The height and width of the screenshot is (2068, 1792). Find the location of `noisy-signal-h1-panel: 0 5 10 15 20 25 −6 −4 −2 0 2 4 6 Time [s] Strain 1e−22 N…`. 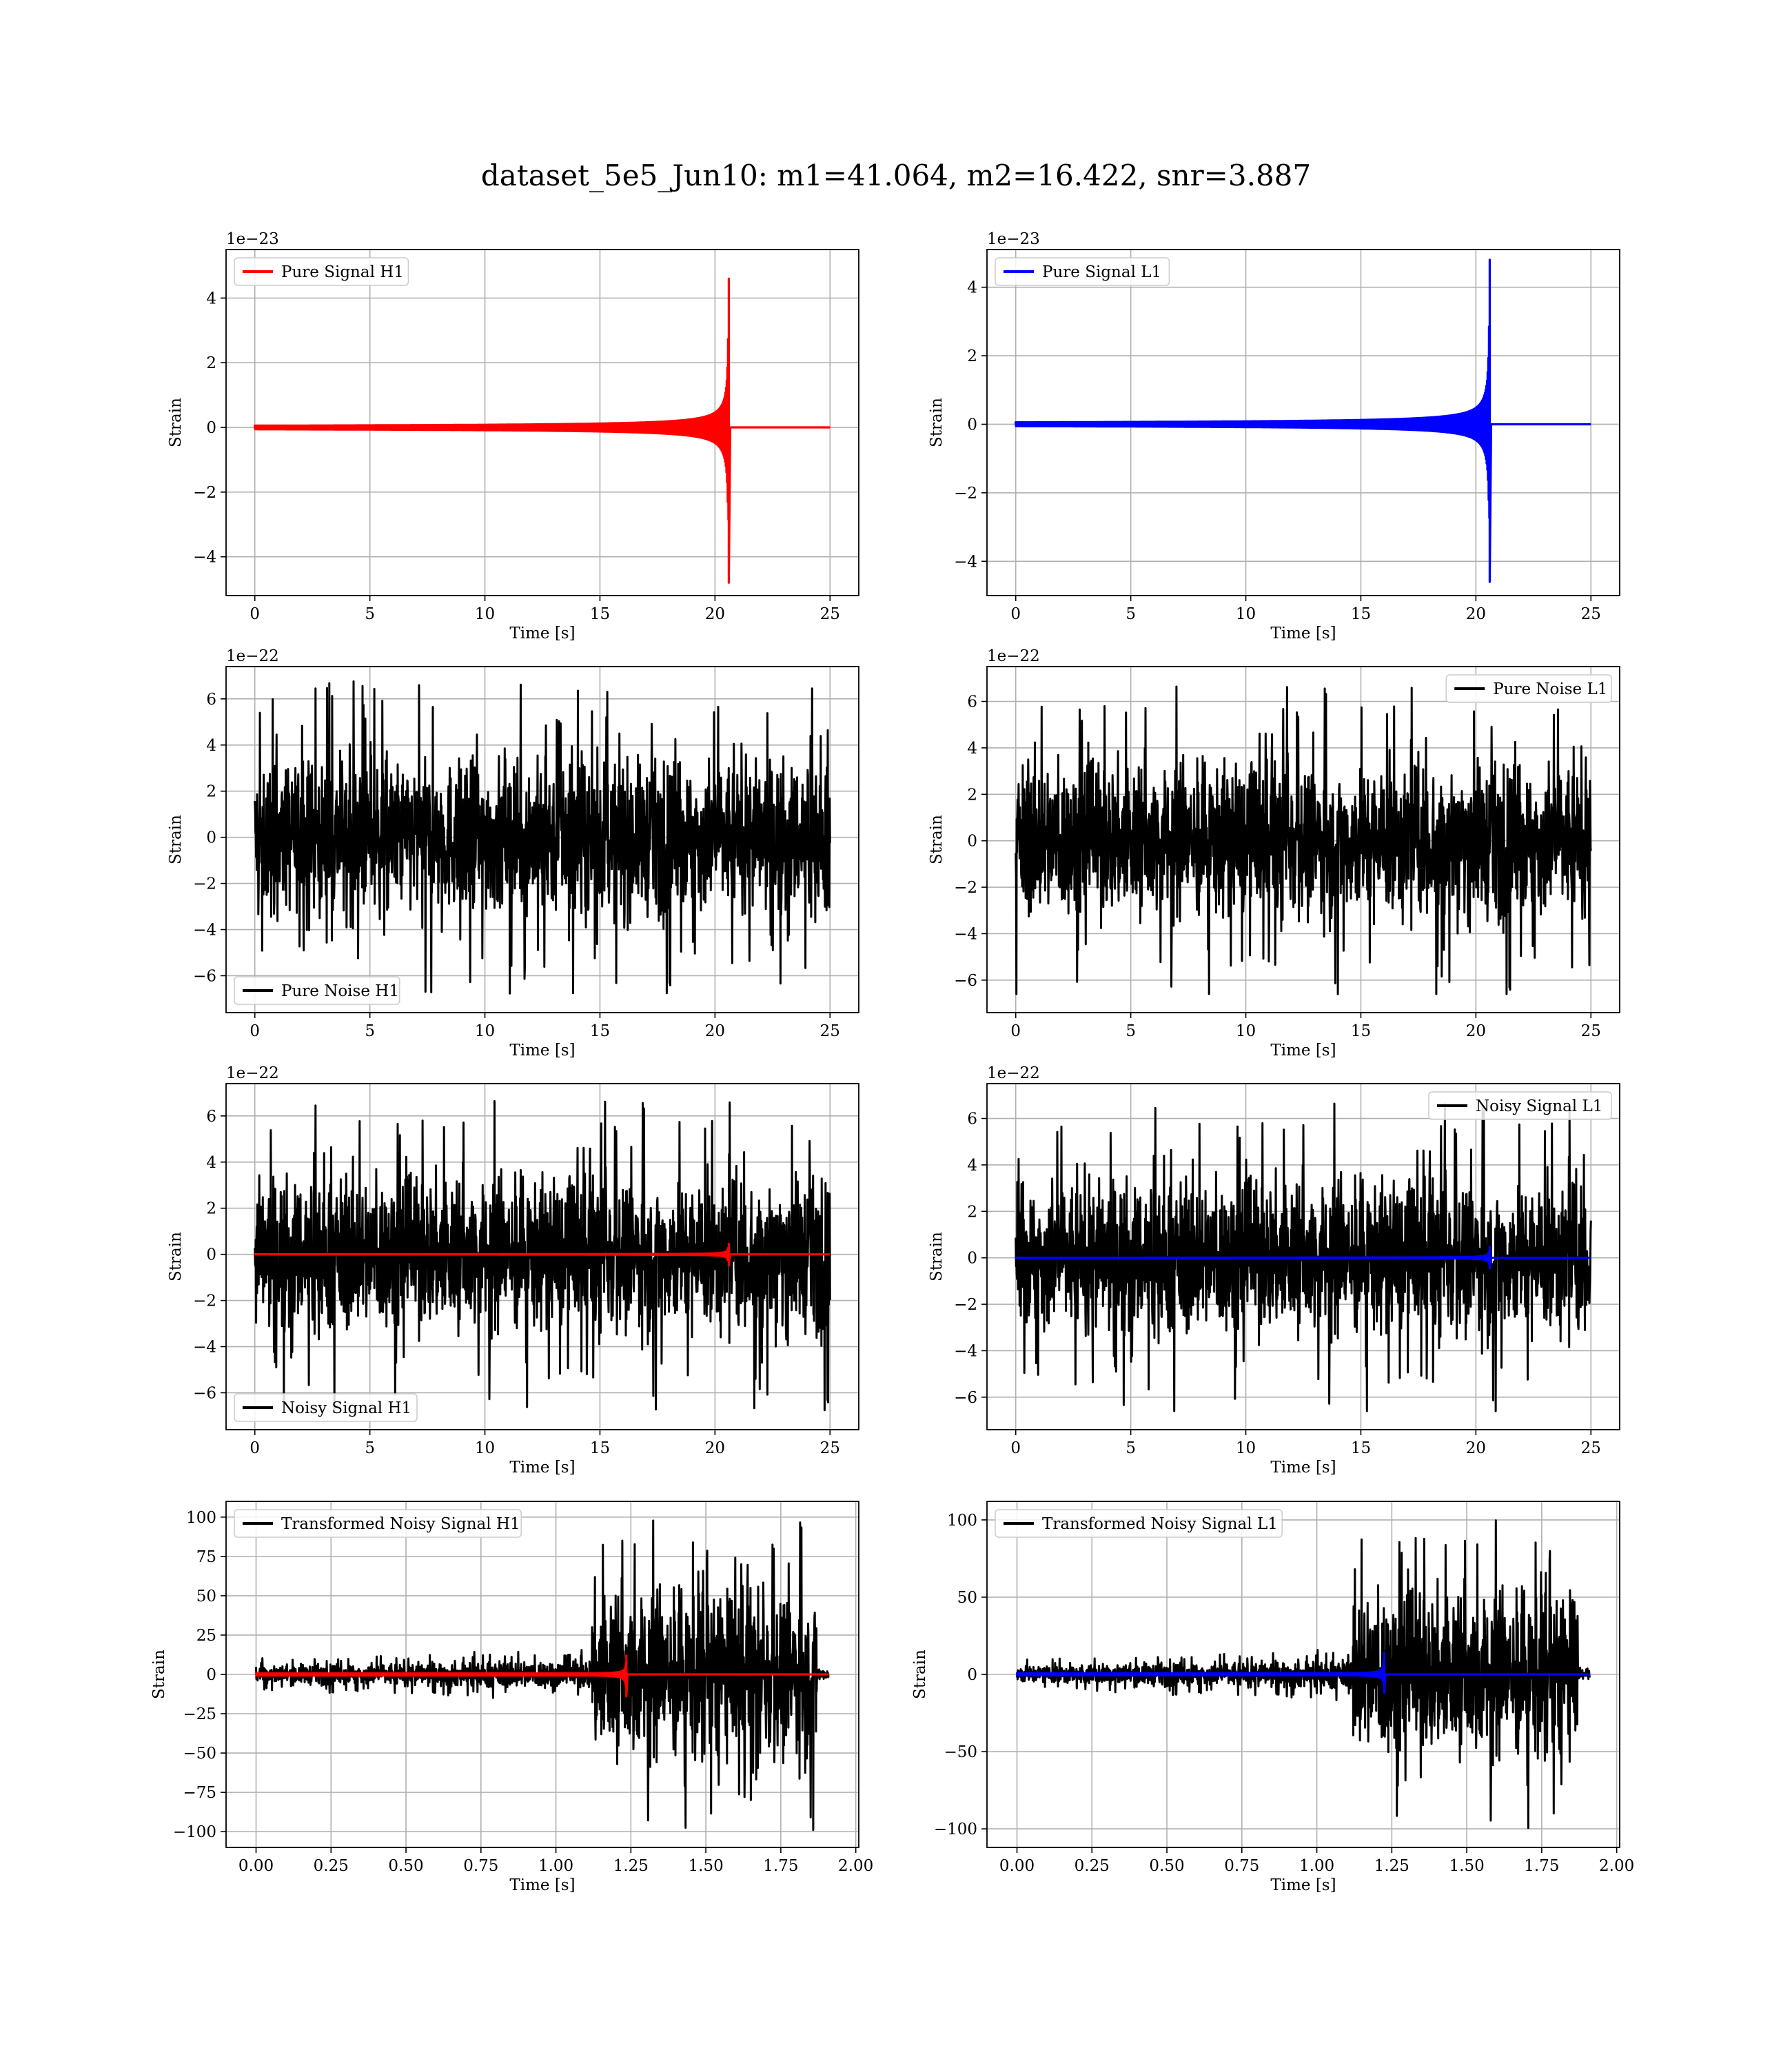

noisy-signal-h1-panel: 0 5 10 15 20 25 −6 −4 −2 0 2 4 6 Time [s] Strain 1e−22 N… is located at coordinates (513, 1270).